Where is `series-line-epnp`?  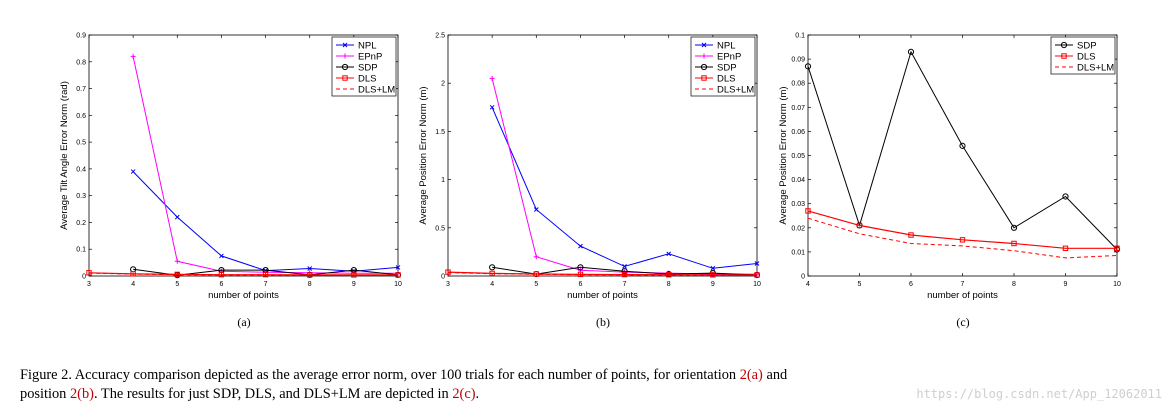 series-line-epnp is located at coordinates (624, 176).